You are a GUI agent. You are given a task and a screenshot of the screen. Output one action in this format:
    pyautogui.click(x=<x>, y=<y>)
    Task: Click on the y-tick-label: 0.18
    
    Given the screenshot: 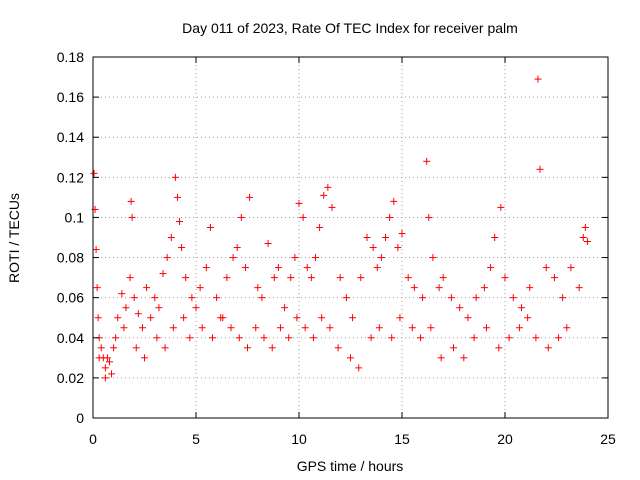 What is the action you would take?
    pyautogui.click(x=70, y=57)
    